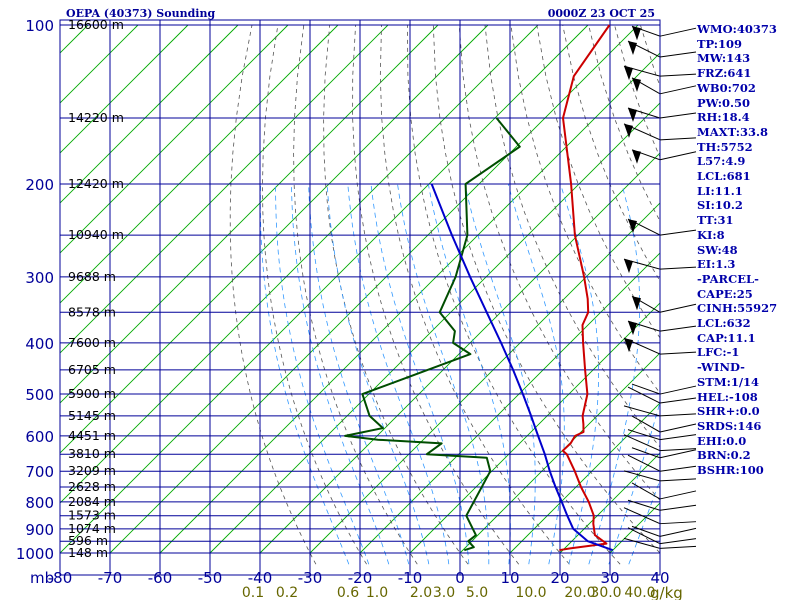  What do you see at coordinates (720, 190) in the screenshot?
I see `index-line: LI:11.1` at bounding box center [720, 190].